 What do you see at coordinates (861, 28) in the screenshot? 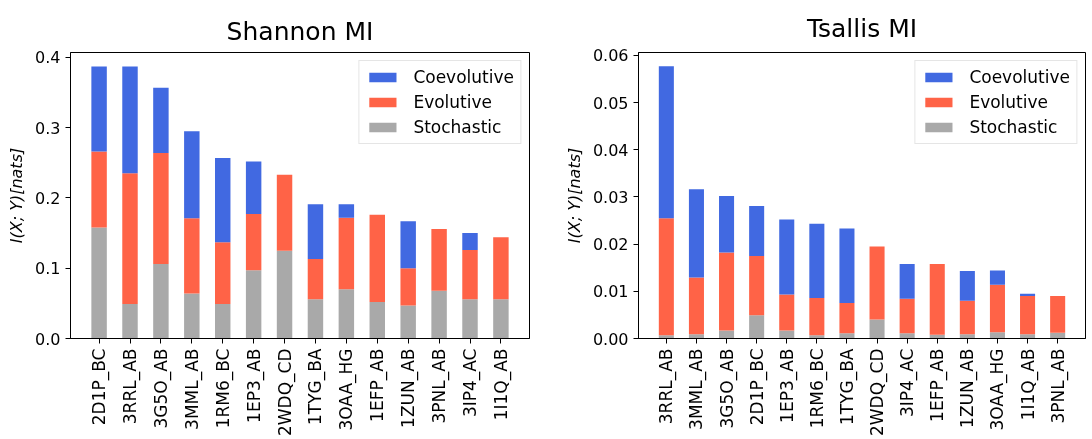
I see `chart-title: Tsallis MI` at bounding box center [861, 28].